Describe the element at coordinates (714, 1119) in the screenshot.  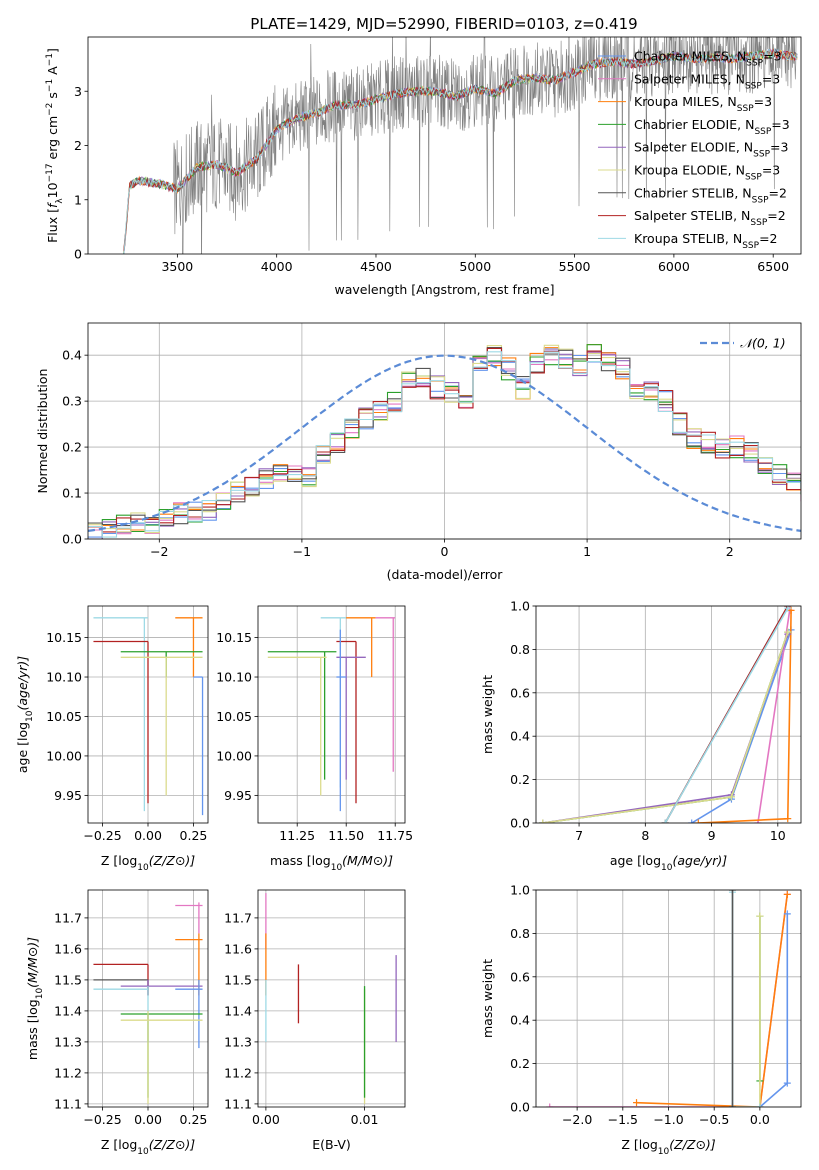
I see `x-tick-label: −0.5` at that location.